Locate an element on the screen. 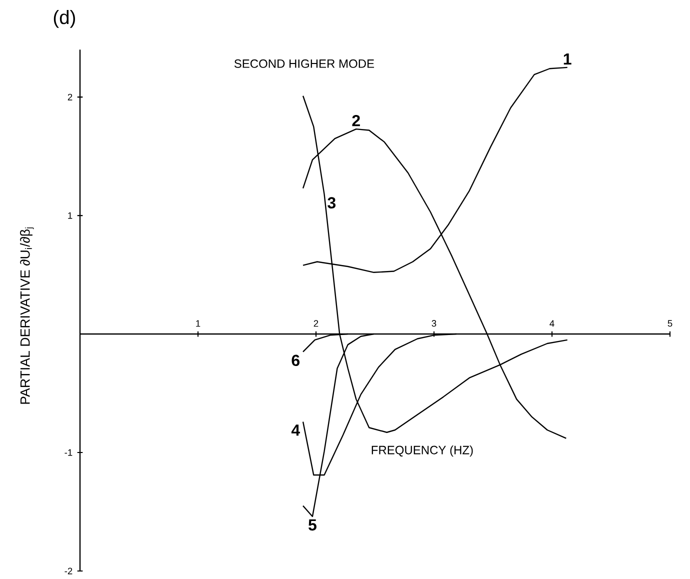  x-tick-label: 5 is located at coordinates (670, 323).